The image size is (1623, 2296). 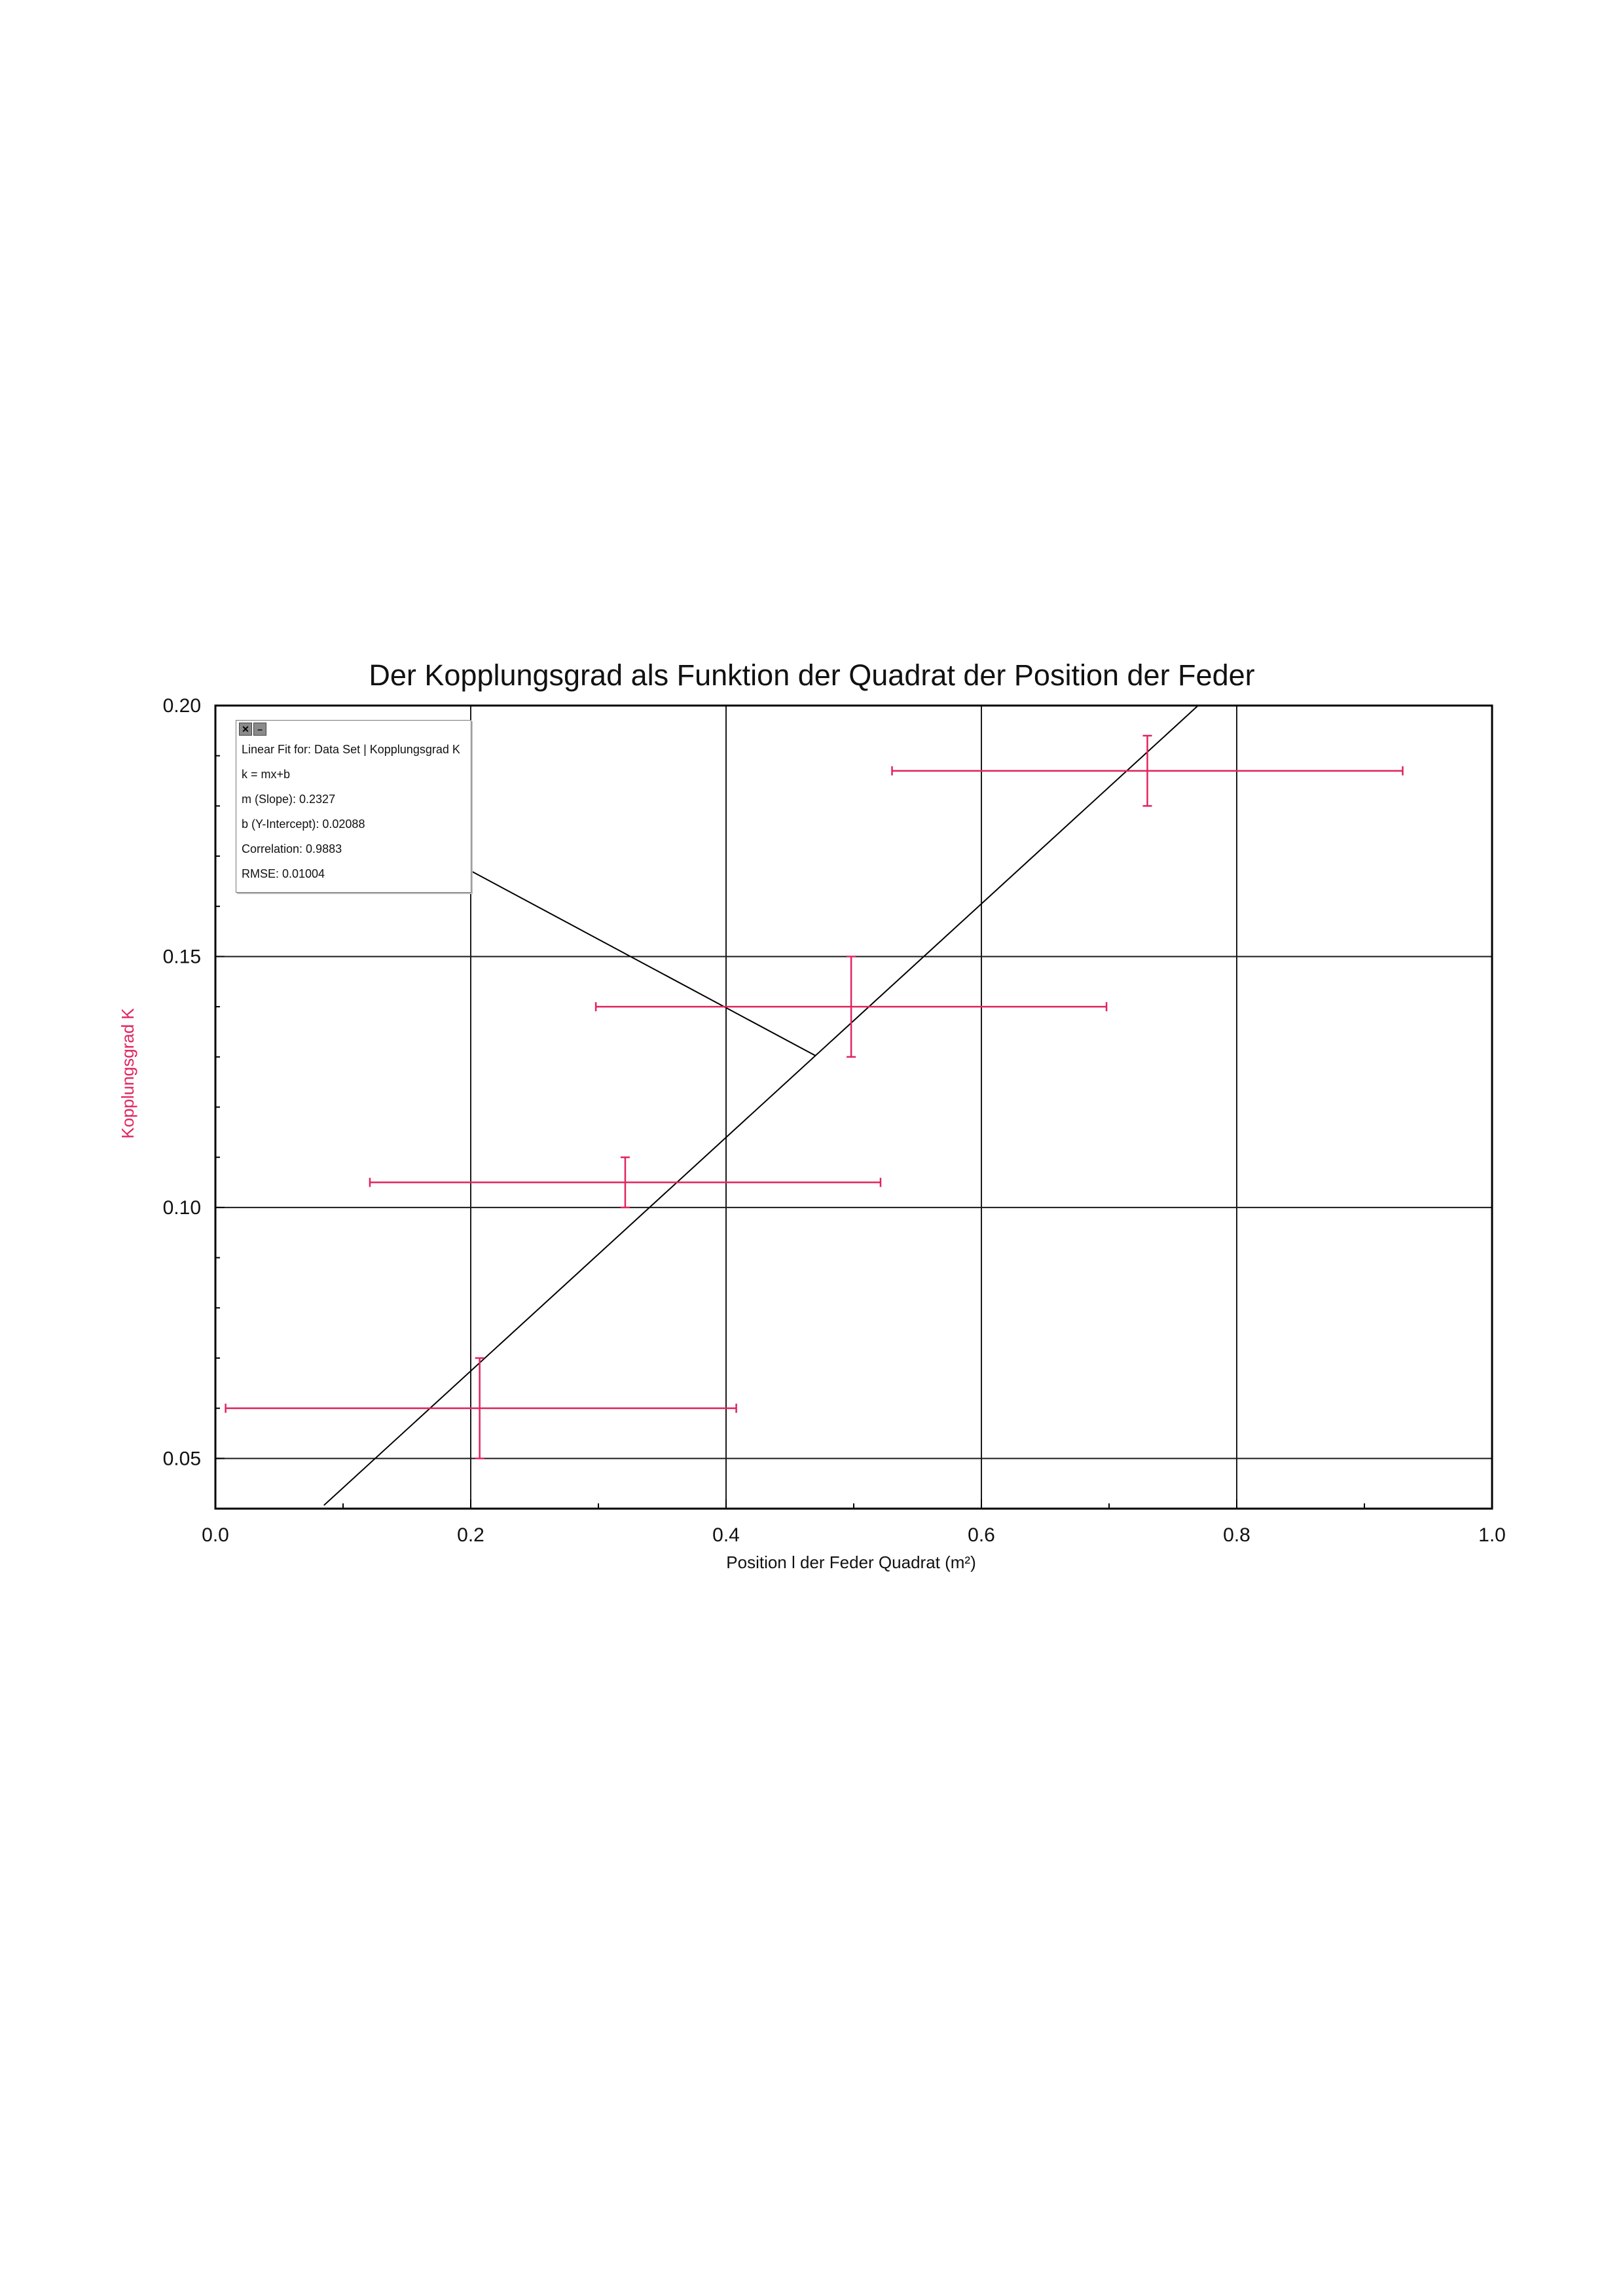 I want to click on x-axis-label: Position l der Feder Quadrat (m²), so click(x=851, y=1562).